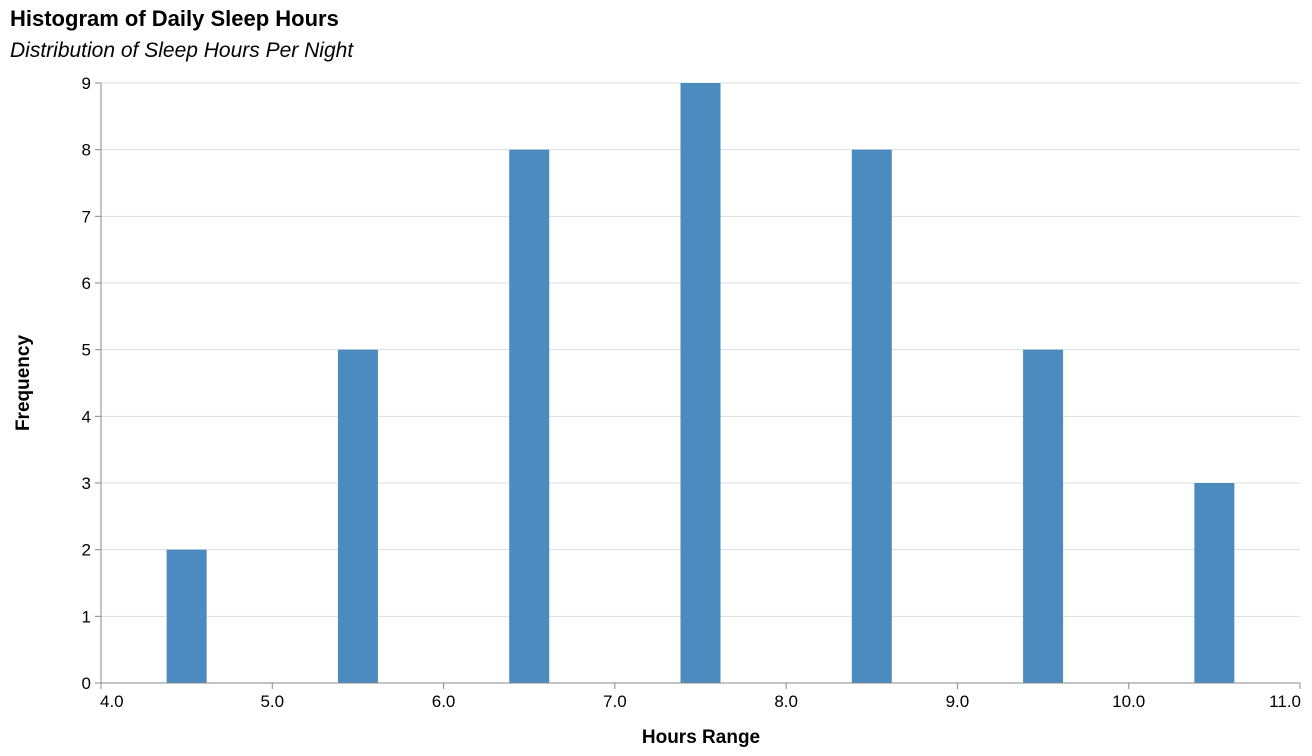 The height and width of the screenshot is (756, 1312). Describe the element at coordinates (615, 701) in the screenshot. I see `x-tick-label: 7.0` at that location.